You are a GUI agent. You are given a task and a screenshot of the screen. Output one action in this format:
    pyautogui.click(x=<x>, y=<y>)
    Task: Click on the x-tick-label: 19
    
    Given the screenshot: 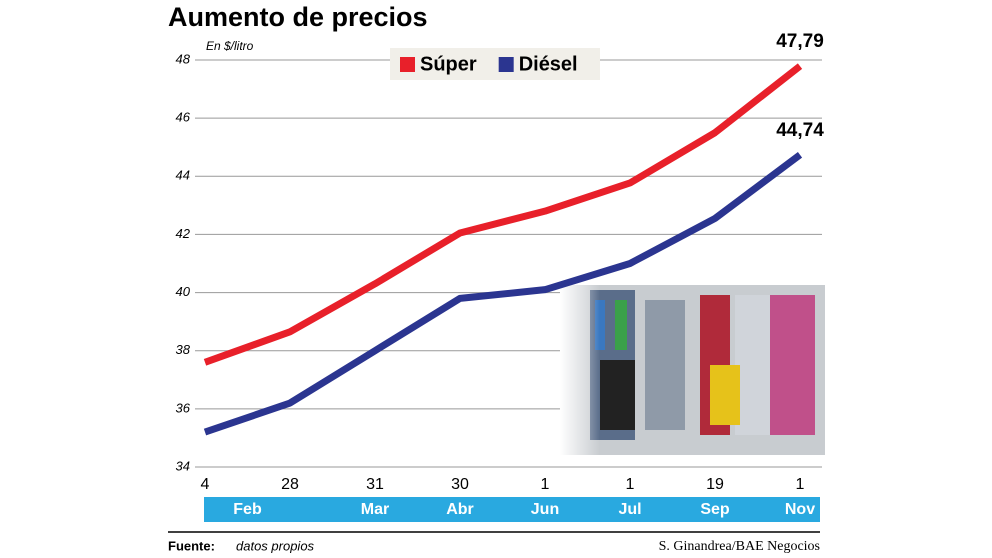 What is the action you would take?
    pyautogui.click(x=715, y=484)
    